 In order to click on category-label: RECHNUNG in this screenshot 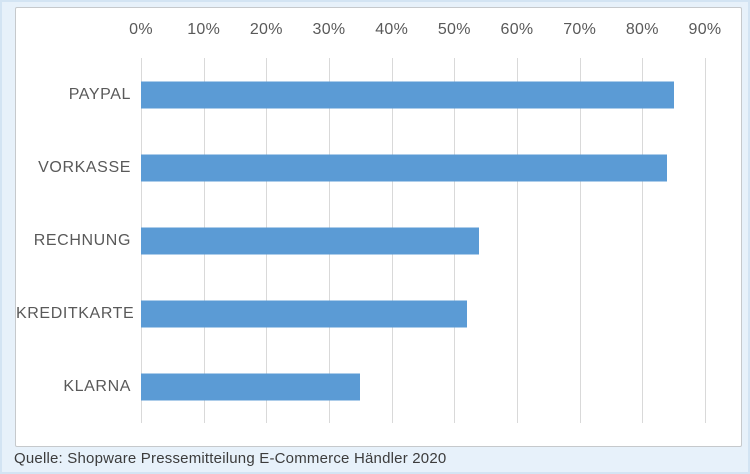, I will do `click(82, 240)`.